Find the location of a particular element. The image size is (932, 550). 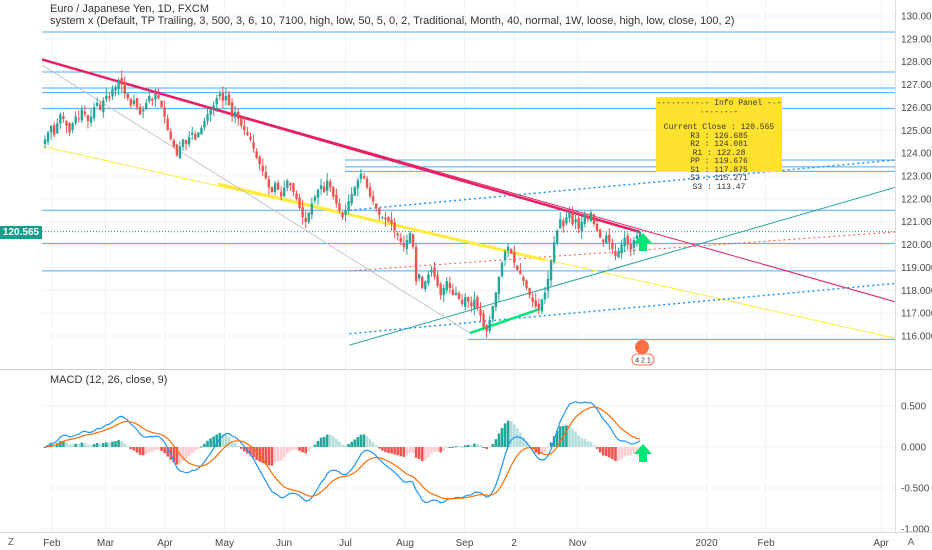

auto-scale-button: A is located at coordinates (911, 542).